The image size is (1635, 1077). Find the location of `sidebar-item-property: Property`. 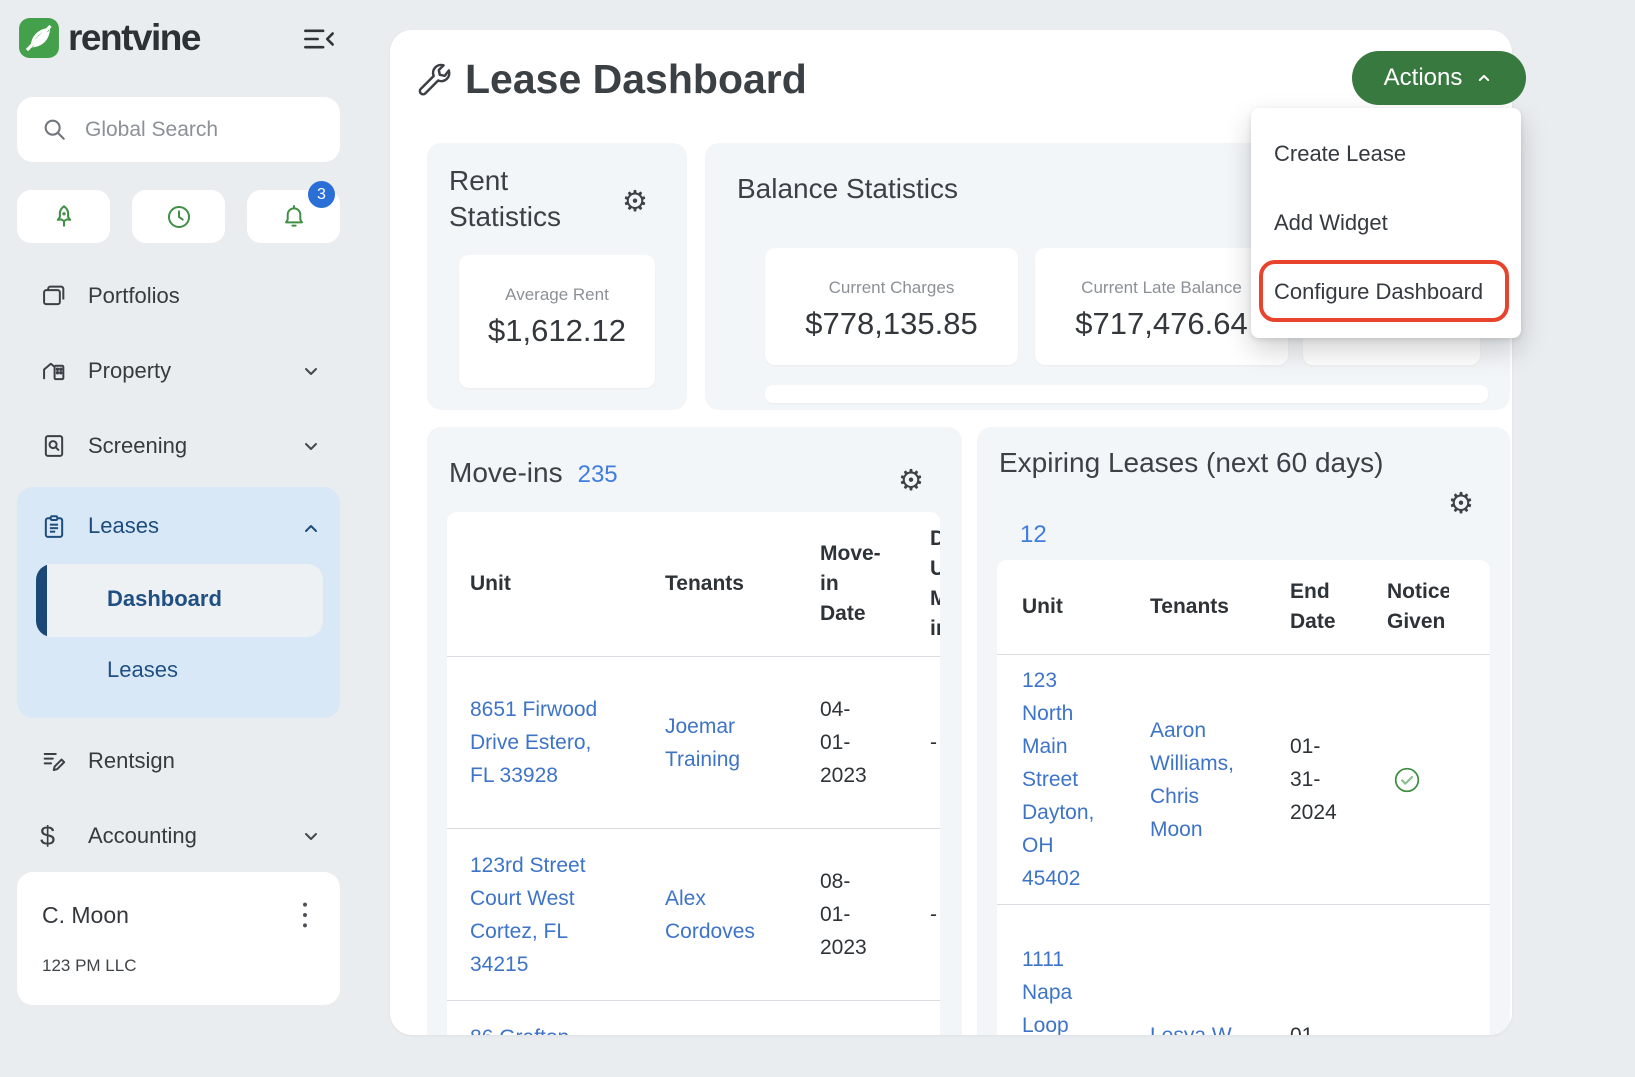

sidebar-item-property: Property is located at coordinates (195, 371).